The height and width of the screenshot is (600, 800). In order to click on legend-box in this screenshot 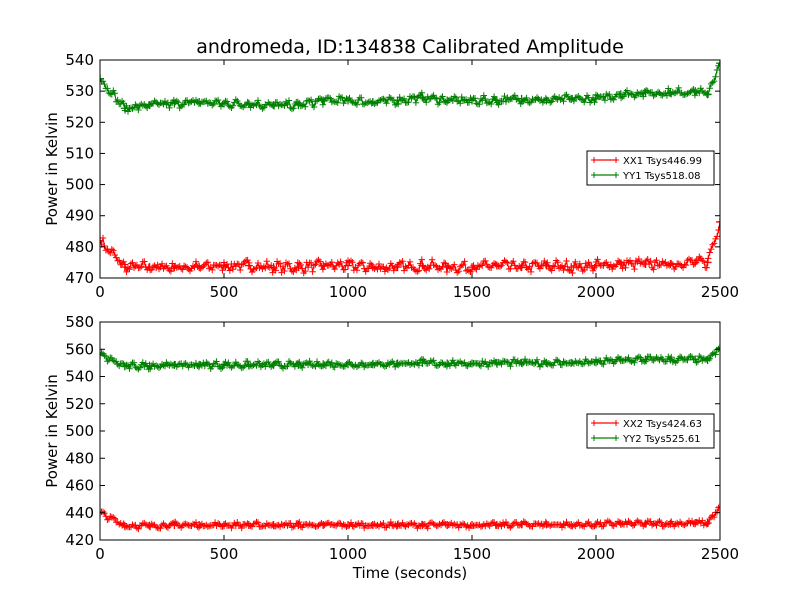, I will do `click(650, 168)`.